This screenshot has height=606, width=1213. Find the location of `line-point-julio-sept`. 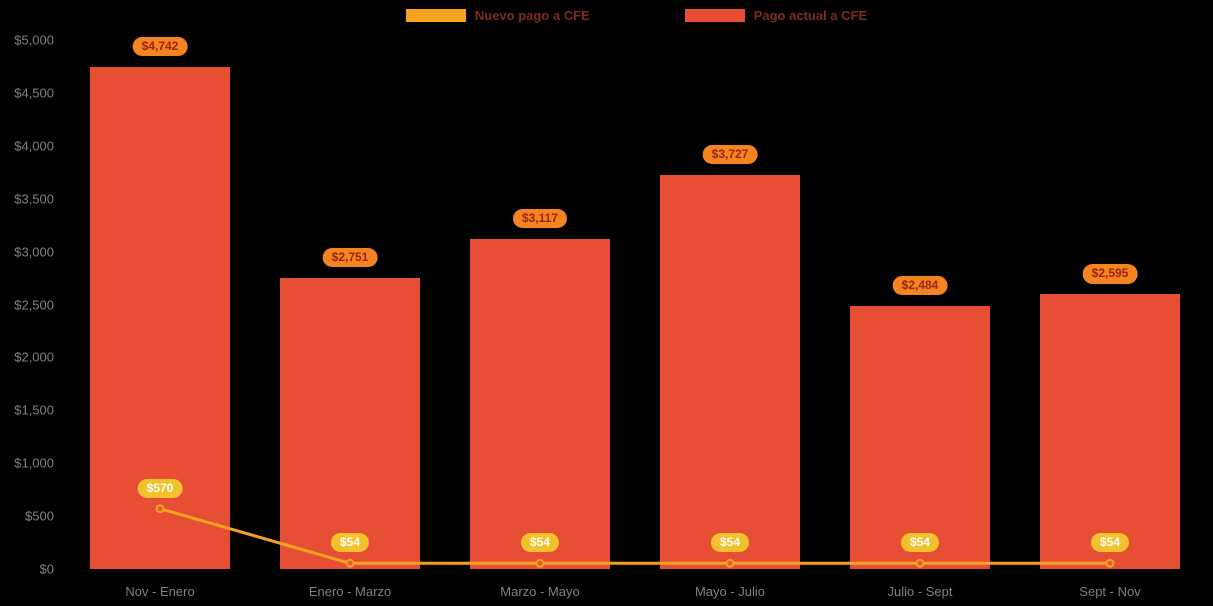

line-point-julio-sept is located at coordinates (920, 563).